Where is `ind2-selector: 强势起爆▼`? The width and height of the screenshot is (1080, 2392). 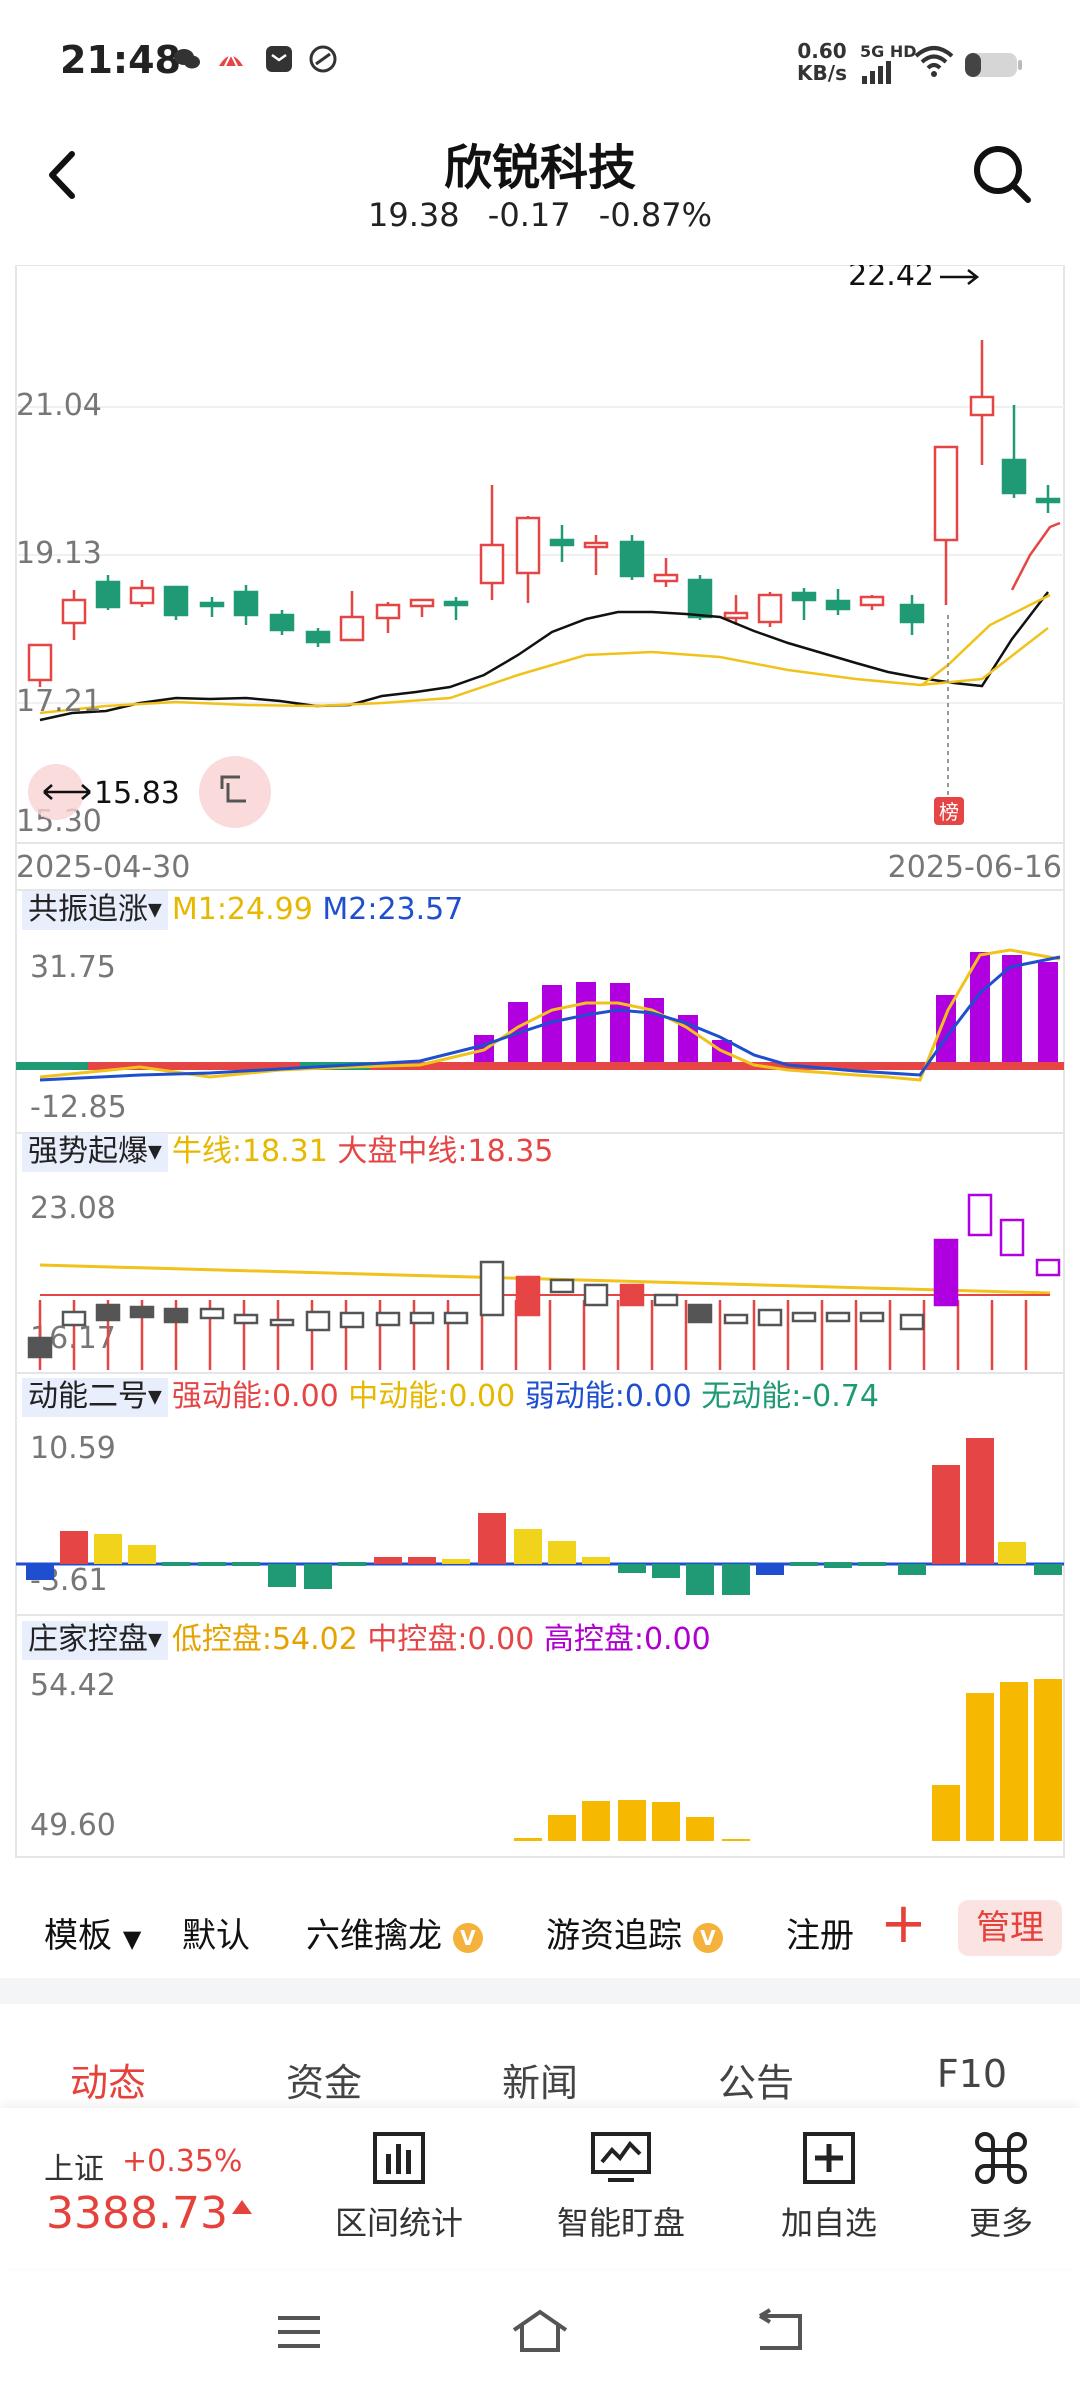 ind2-selector: 强势起爆▼ is located at coordinates (95, 1152).